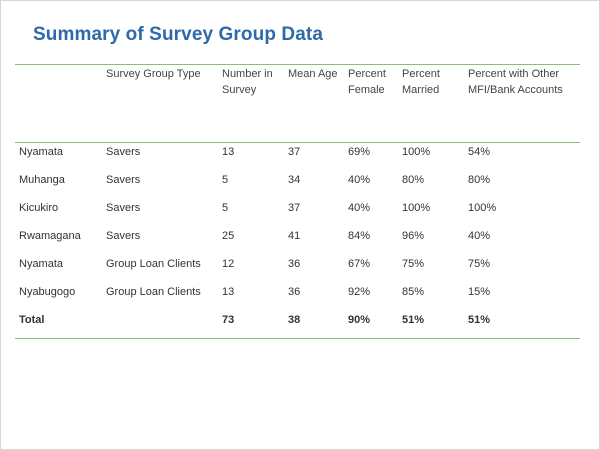  Describe the element at coordinates (479, 292) in the screenshot. I see `cell-other-accounts: 15%` at that location.